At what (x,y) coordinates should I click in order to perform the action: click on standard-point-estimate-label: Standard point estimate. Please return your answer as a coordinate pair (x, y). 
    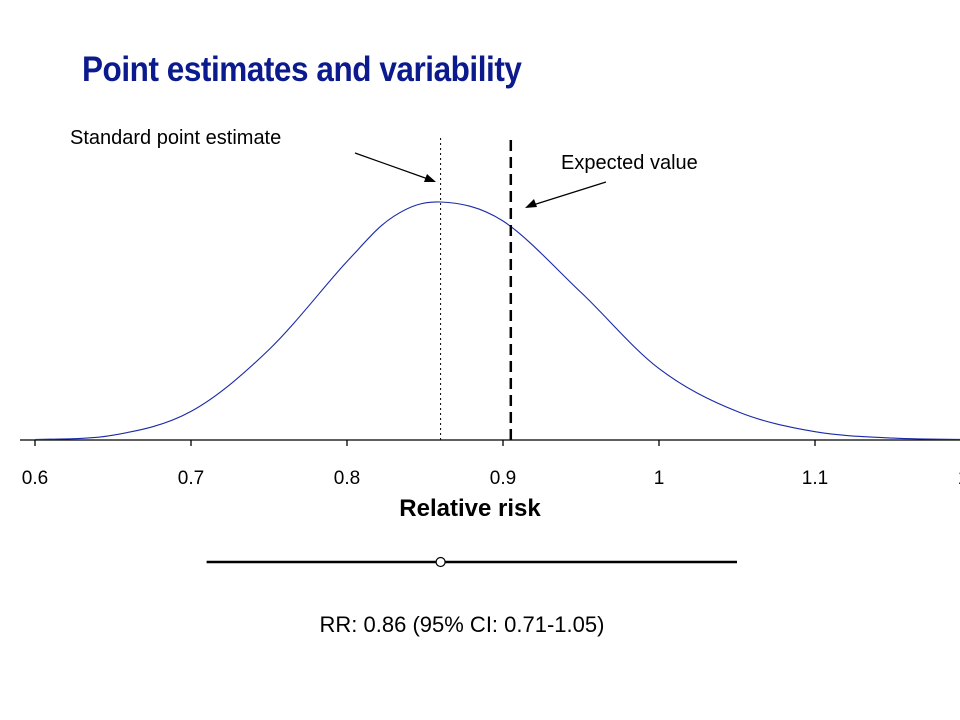
    Looking at the image, I should click on (175, 138).